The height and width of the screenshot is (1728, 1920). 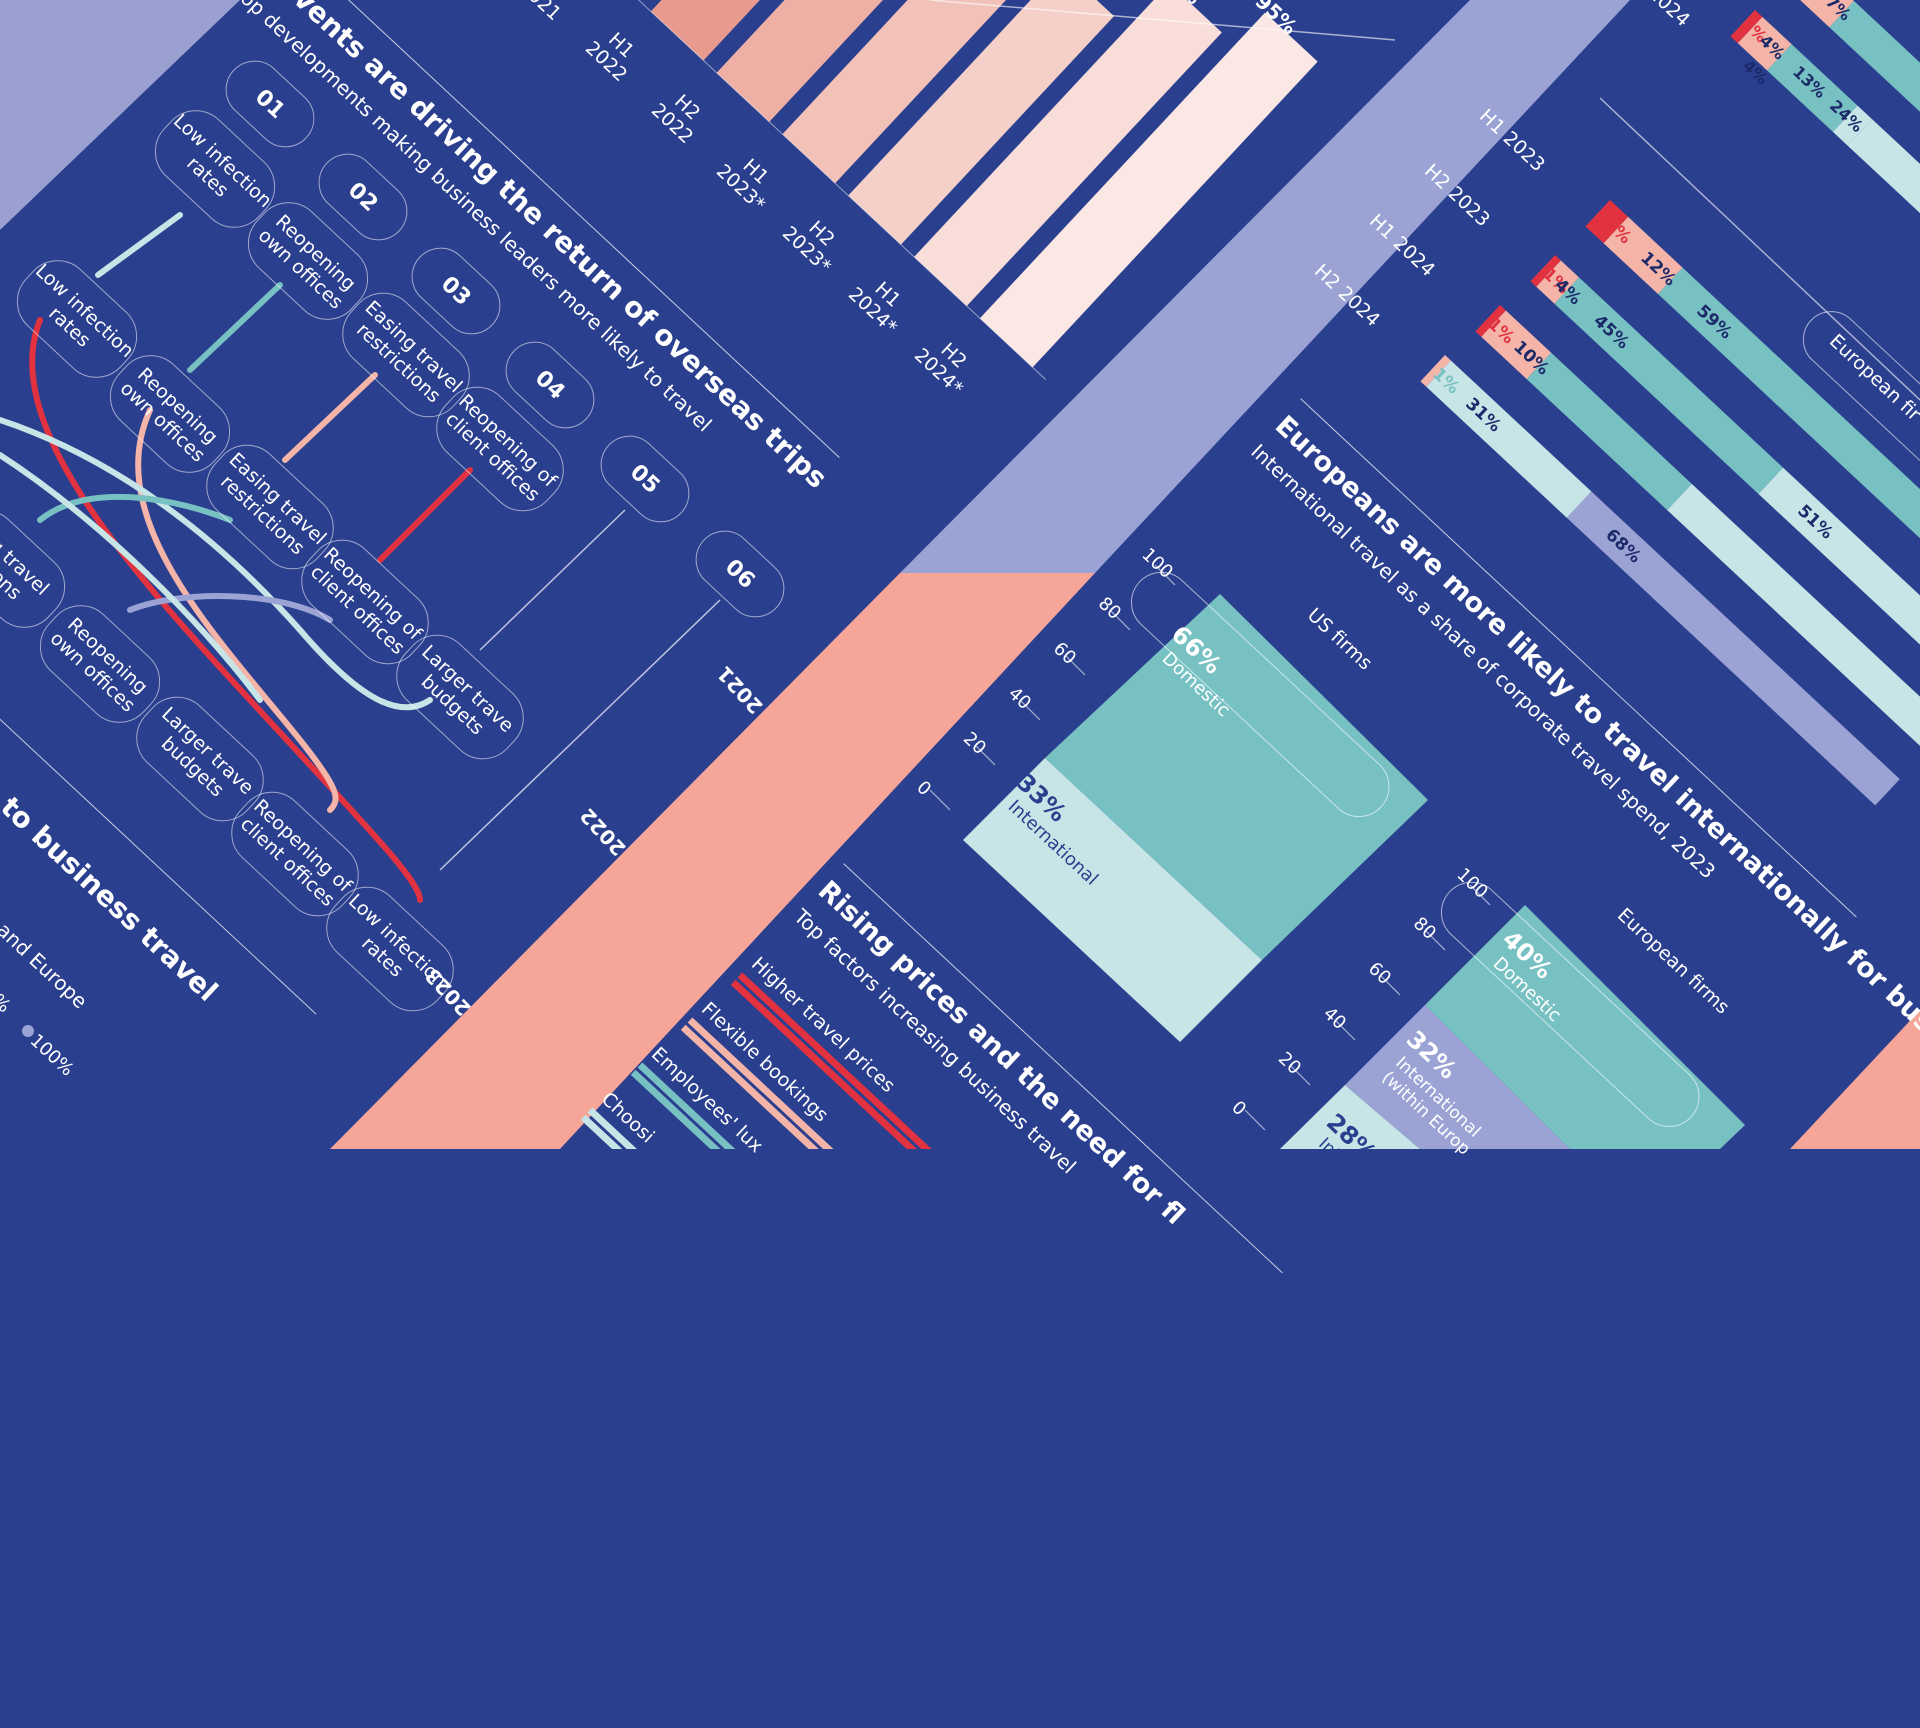 I want to click on eu-intl-segment, so click(x=1350, y=1117).